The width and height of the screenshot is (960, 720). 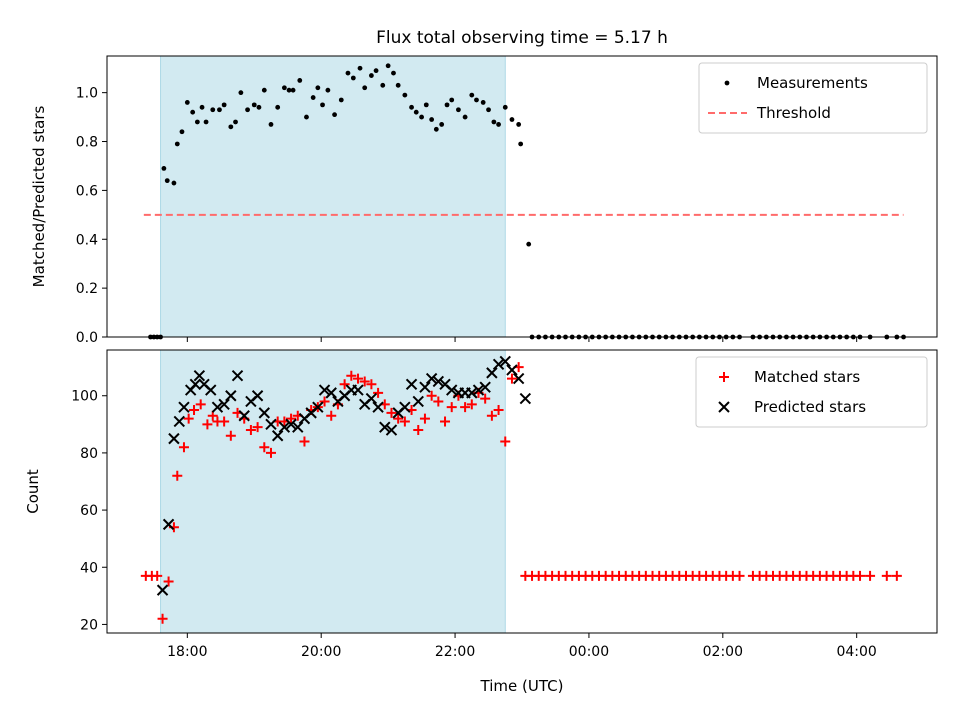 I want to click on x-tick-label: 04:00, so click(x=856, y=652).